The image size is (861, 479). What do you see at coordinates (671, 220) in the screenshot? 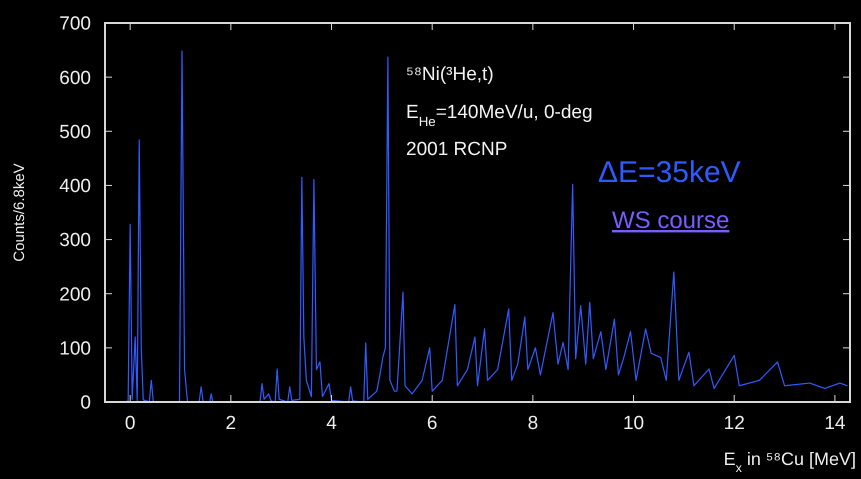
I see `annotation: WS course` at bounding box center [671, 220].